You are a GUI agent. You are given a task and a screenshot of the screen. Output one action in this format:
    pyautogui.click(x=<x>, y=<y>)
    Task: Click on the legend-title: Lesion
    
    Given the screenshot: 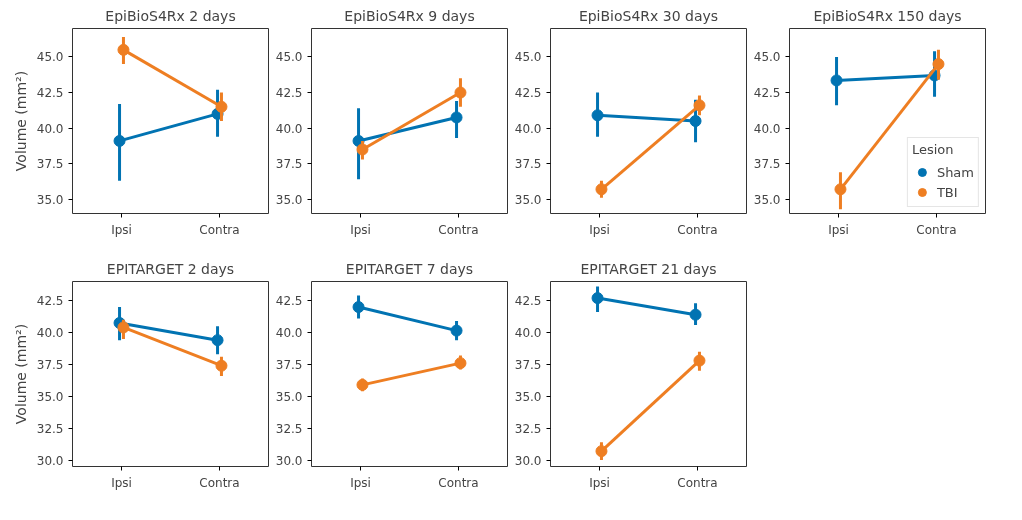 What is the action you would take?
    pyautogui.click(x=933, y=149)
    